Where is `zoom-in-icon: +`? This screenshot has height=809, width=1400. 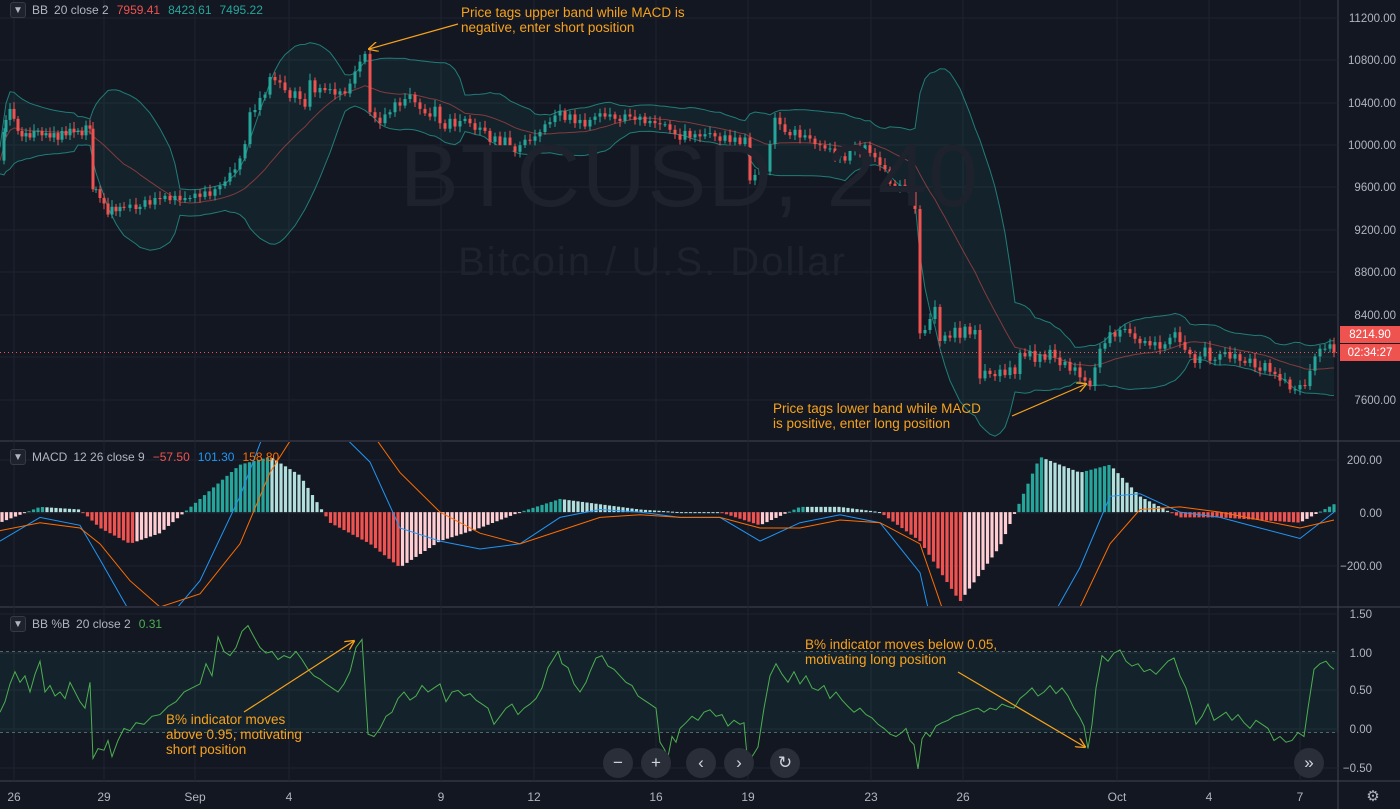
zoom-in-icon: + is located at coordinates (656, 763).